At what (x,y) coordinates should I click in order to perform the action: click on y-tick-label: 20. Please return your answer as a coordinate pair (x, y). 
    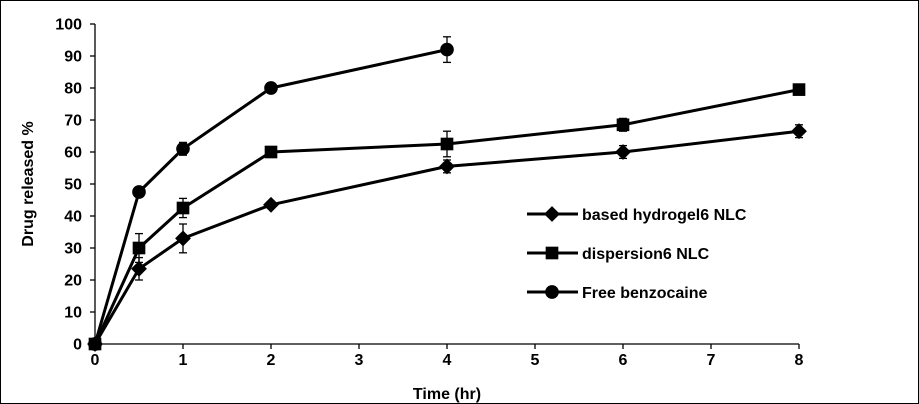
    Looking at the image, I should click on (73, 281).